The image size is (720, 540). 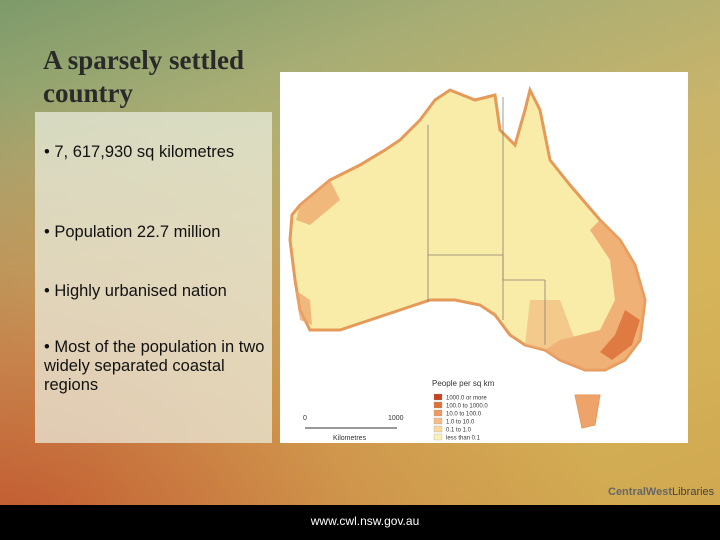 What do you see at coordinates (365, 521) in the screenshot?
I see `footer-url: www.cwl.nsw.gov.au` at bounding box center [365, 521].